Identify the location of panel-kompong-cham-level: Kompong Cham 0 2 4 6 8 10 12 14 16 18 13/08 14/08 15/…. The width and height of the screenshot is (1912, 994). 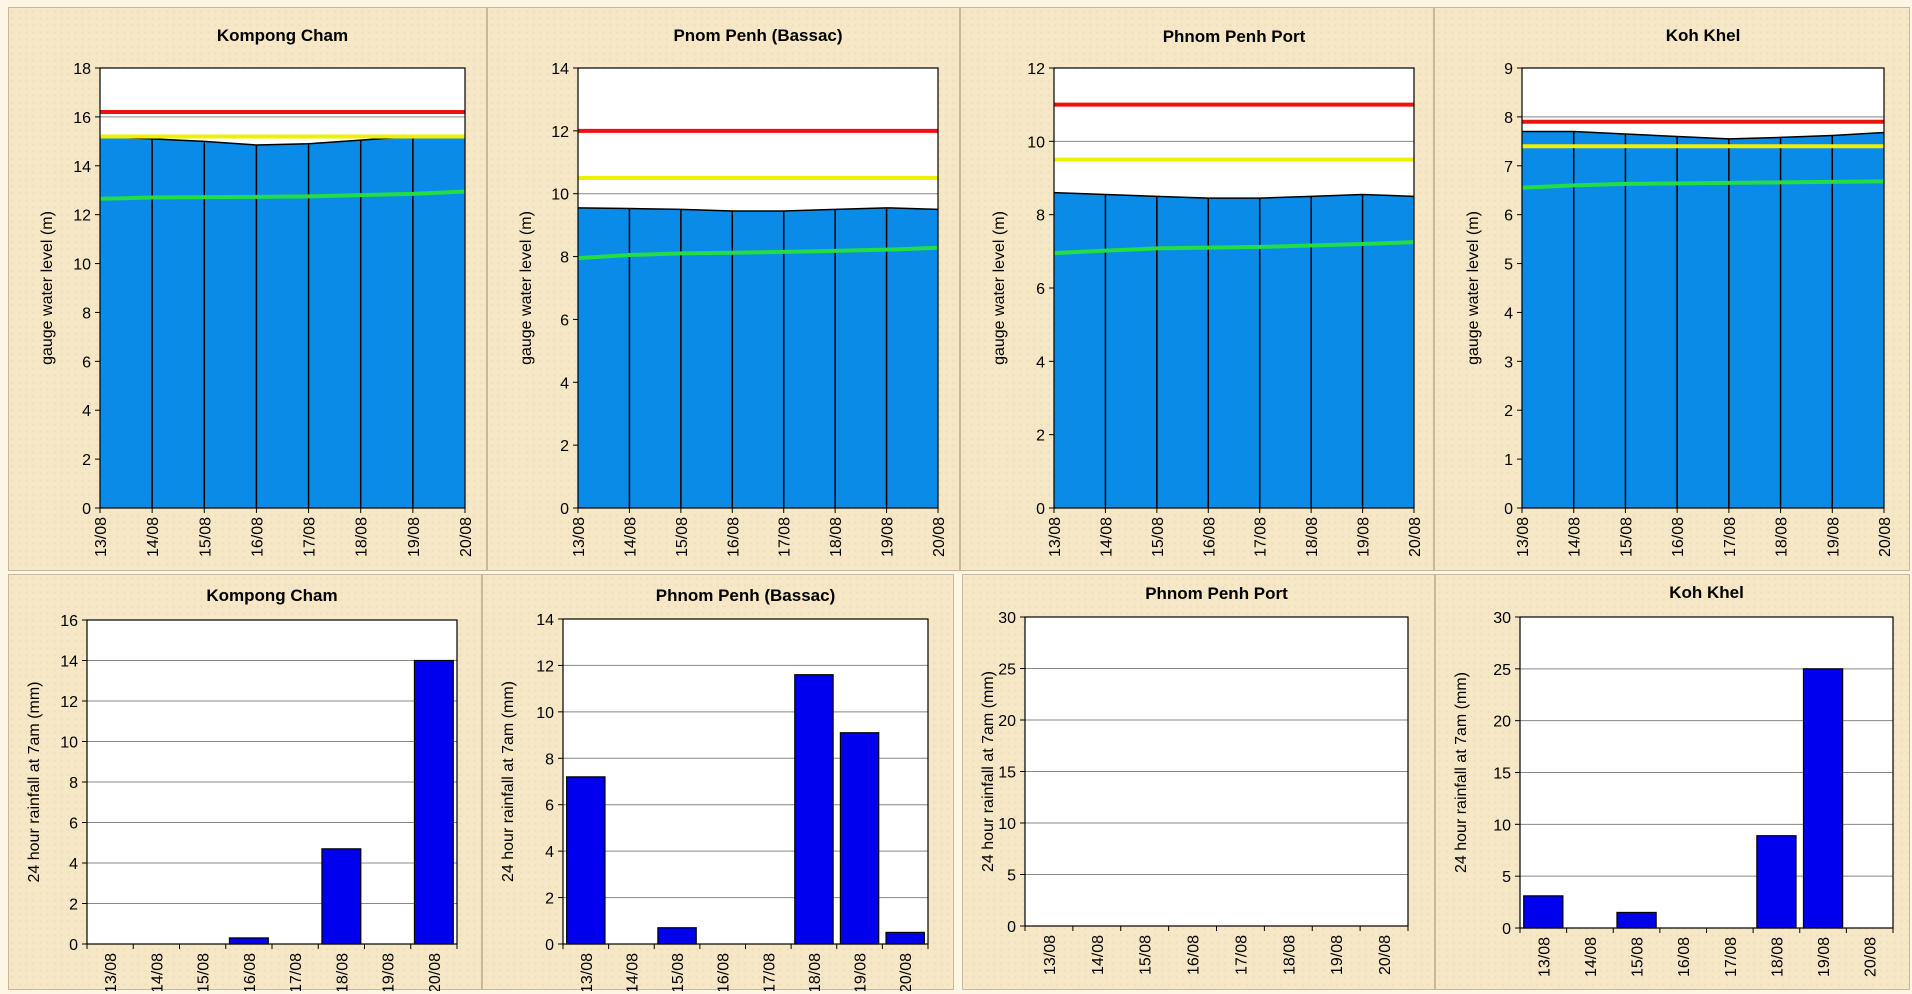
(247, 289).